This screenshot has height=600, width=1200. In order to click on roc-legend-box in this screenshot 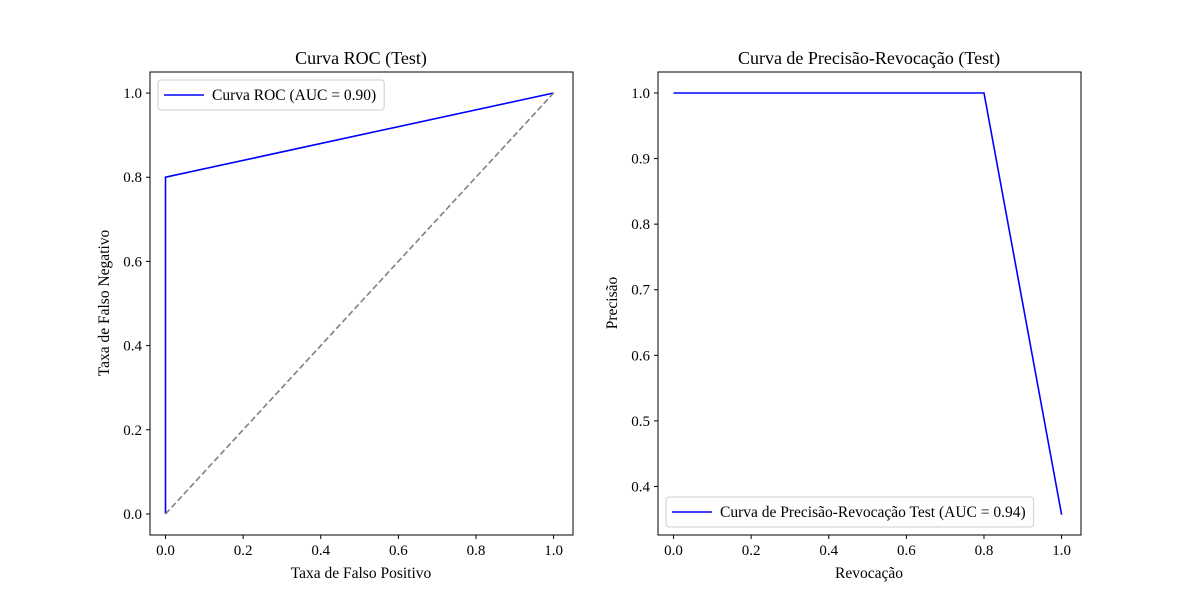, I will do `click(271, 95)`.